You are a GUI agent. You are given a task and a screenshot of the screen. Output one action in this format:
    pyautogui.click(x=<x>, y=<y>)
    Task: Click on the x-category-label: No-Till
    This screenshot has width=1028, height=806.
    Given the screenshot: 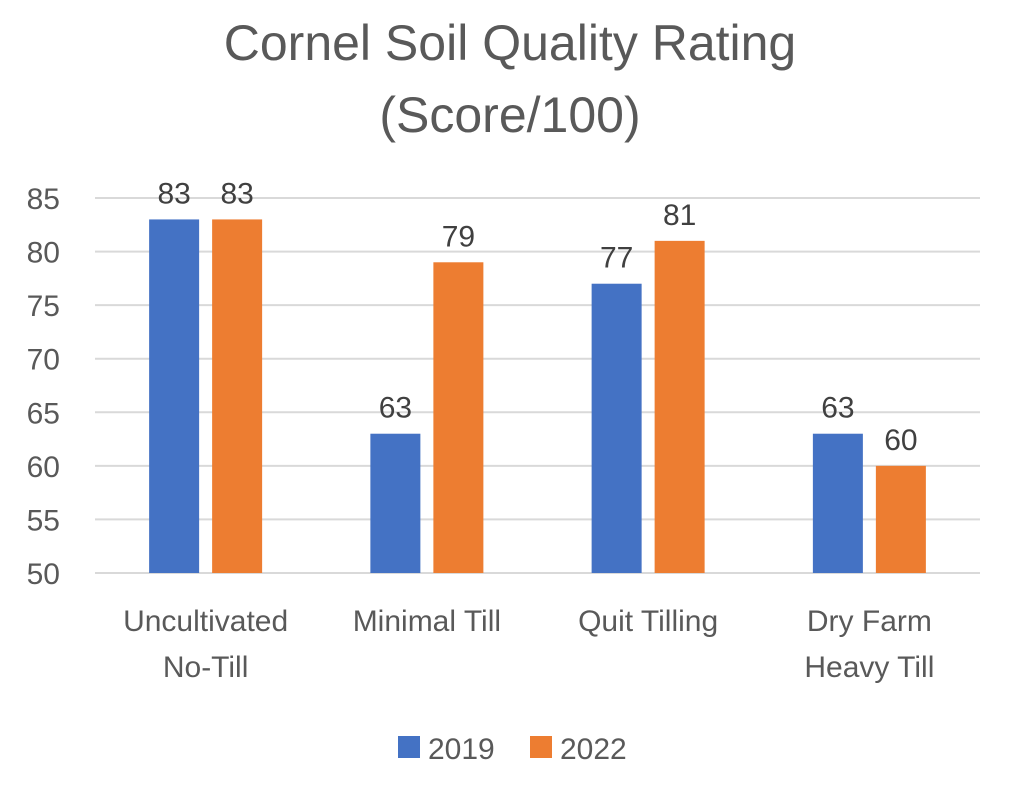 What is the action you would take?
    pyautogui.click(x=206, y=667)
    